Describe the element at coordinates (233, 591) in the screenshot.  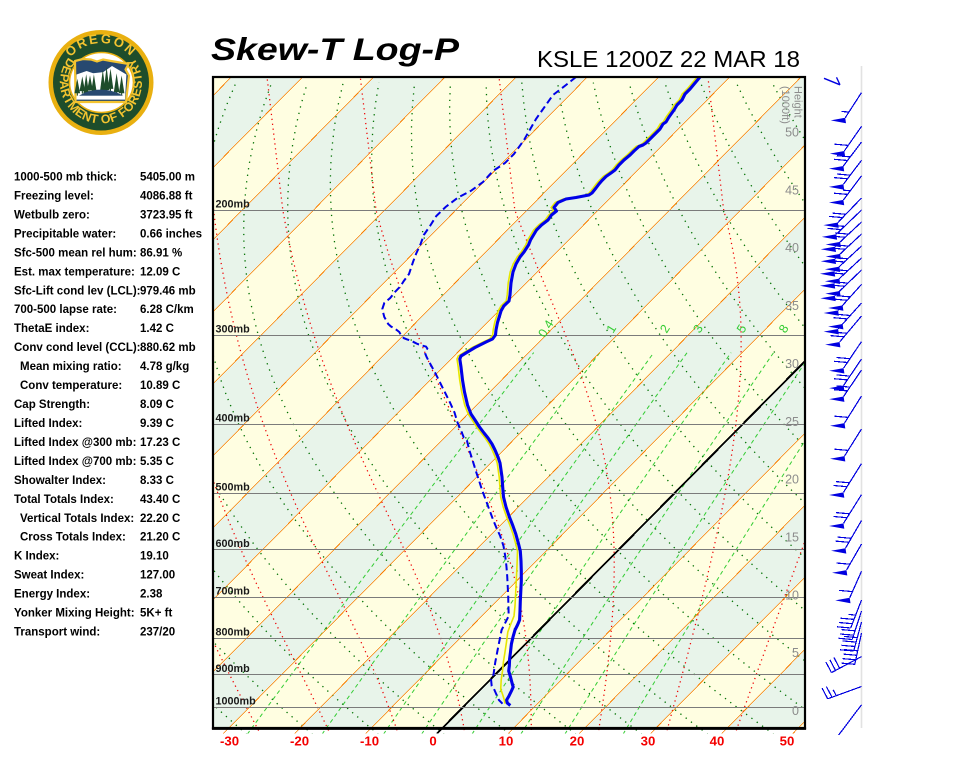
I see `svg-text: 700mb` at that location.